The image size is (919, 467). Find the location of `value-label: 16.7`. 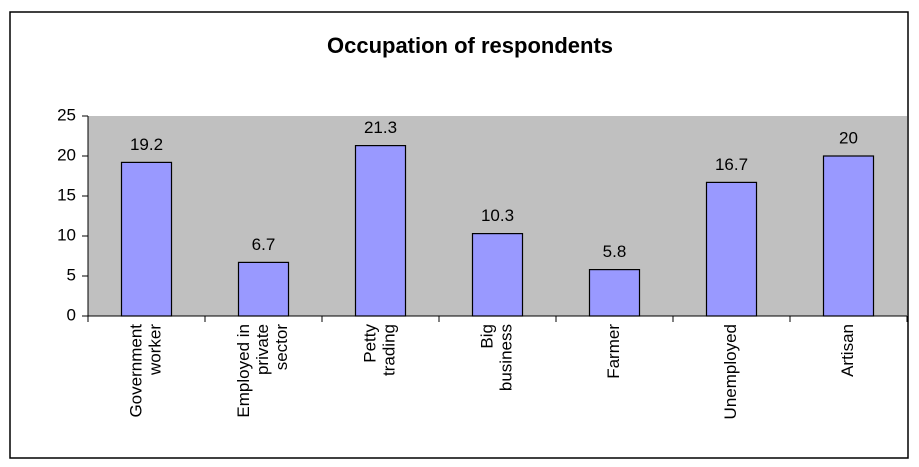

value-label: 16.7 is located at coordinates (731, 164).